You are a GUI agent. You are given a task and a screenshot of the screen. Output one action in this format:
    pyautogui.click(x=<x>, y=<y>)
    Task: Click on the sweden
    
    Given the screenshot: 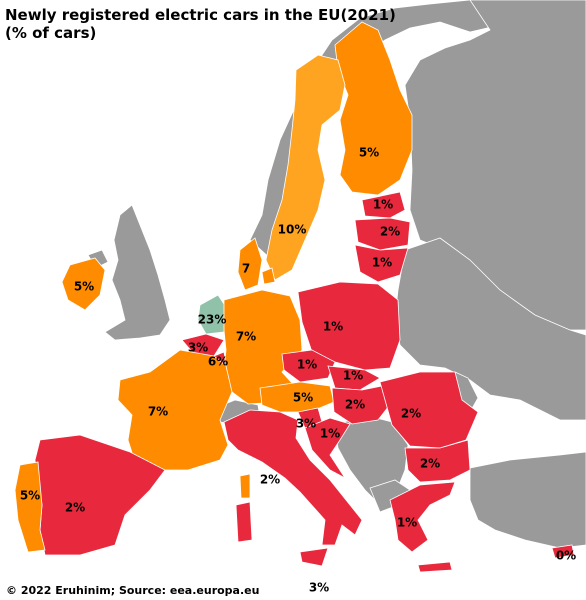 What is the action you would take?
    pyautogui.click(x=305, y=167)
    